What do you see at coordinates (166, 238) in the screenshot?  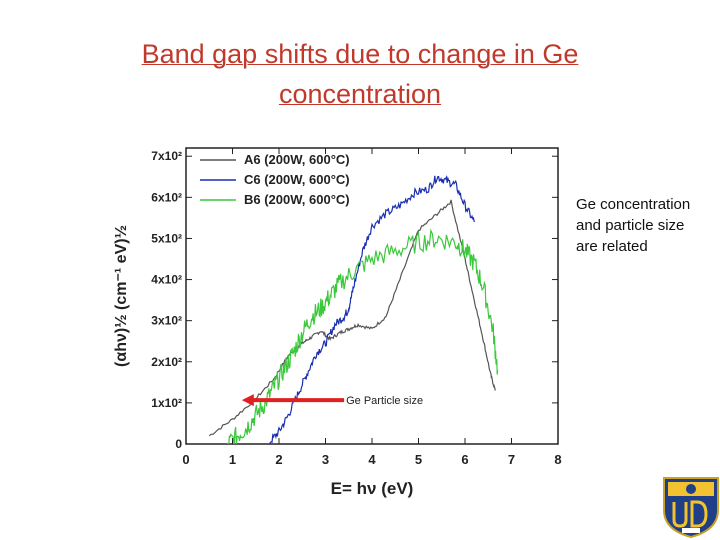 I see `y-tick-label: 5x10²` at bounding box center [166, 238].